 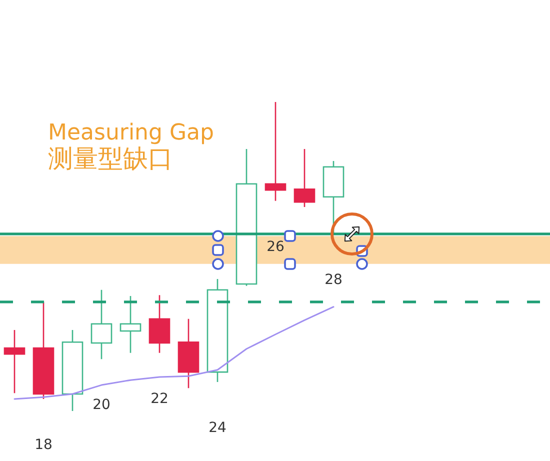 What do you see at coordinates (159, 398) in the screenshot?
I see `x-tick-label: 22` at bounding box center [159, 398].